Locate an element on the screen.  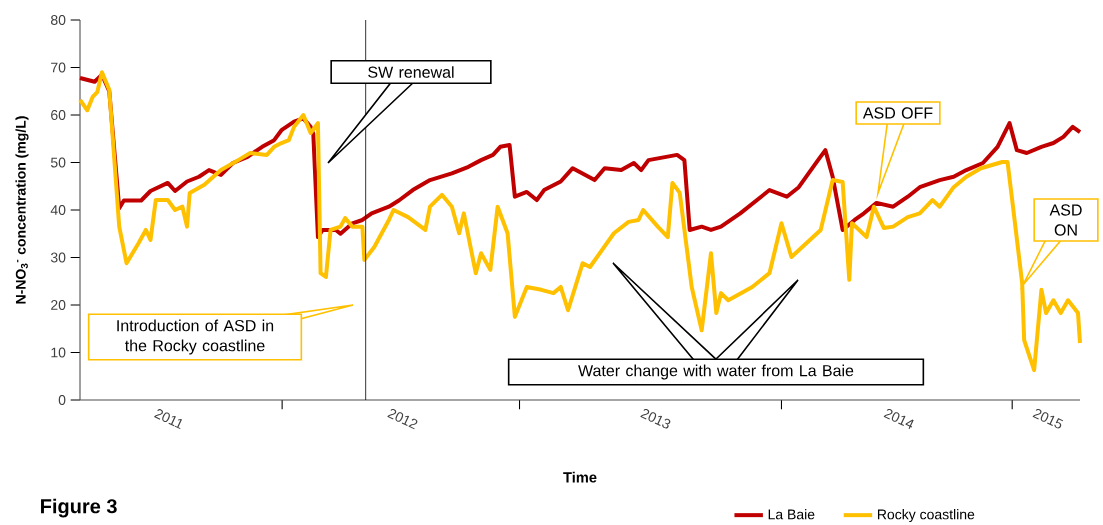
y-tick-label: 40 is located at coordinates (58, 210).